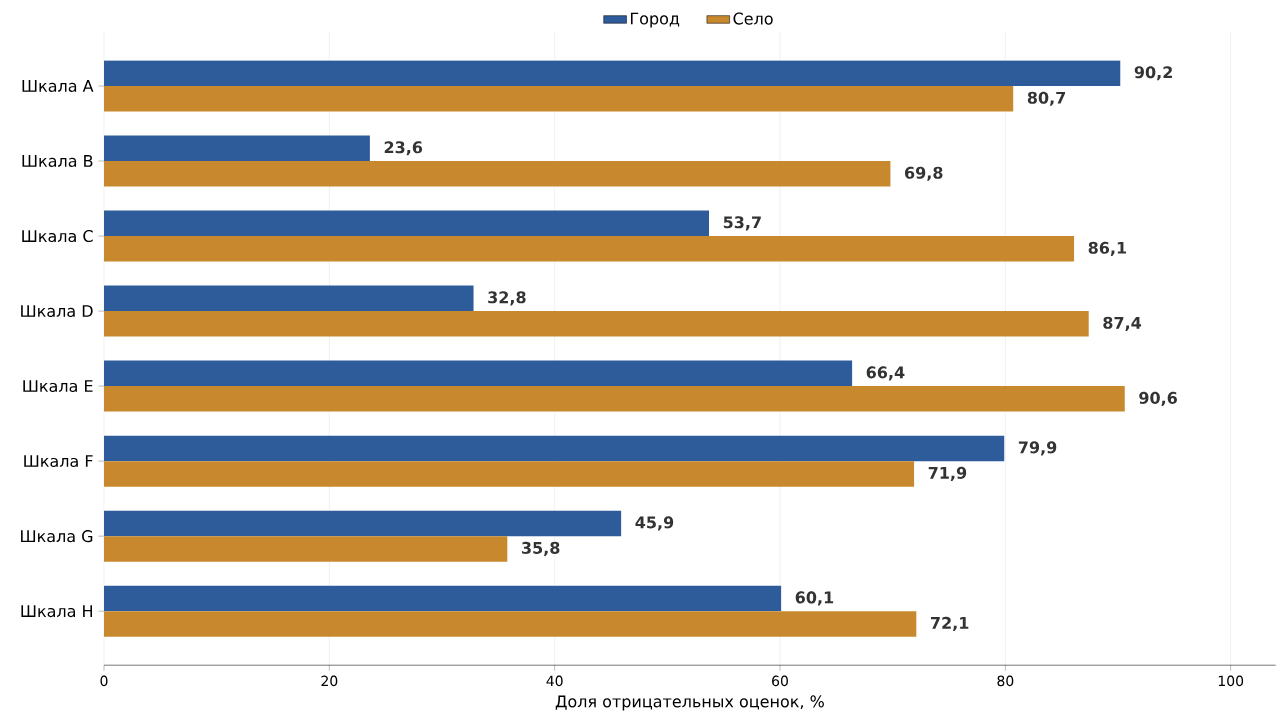 The image size is (1276, 715). I want to click on y-tick-label: Шкала D, so click(57, 311).